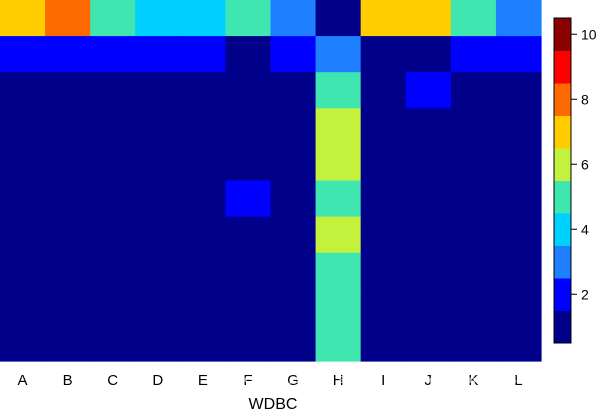  I want to click on x-tick-label-A: A, so click(23, 380).